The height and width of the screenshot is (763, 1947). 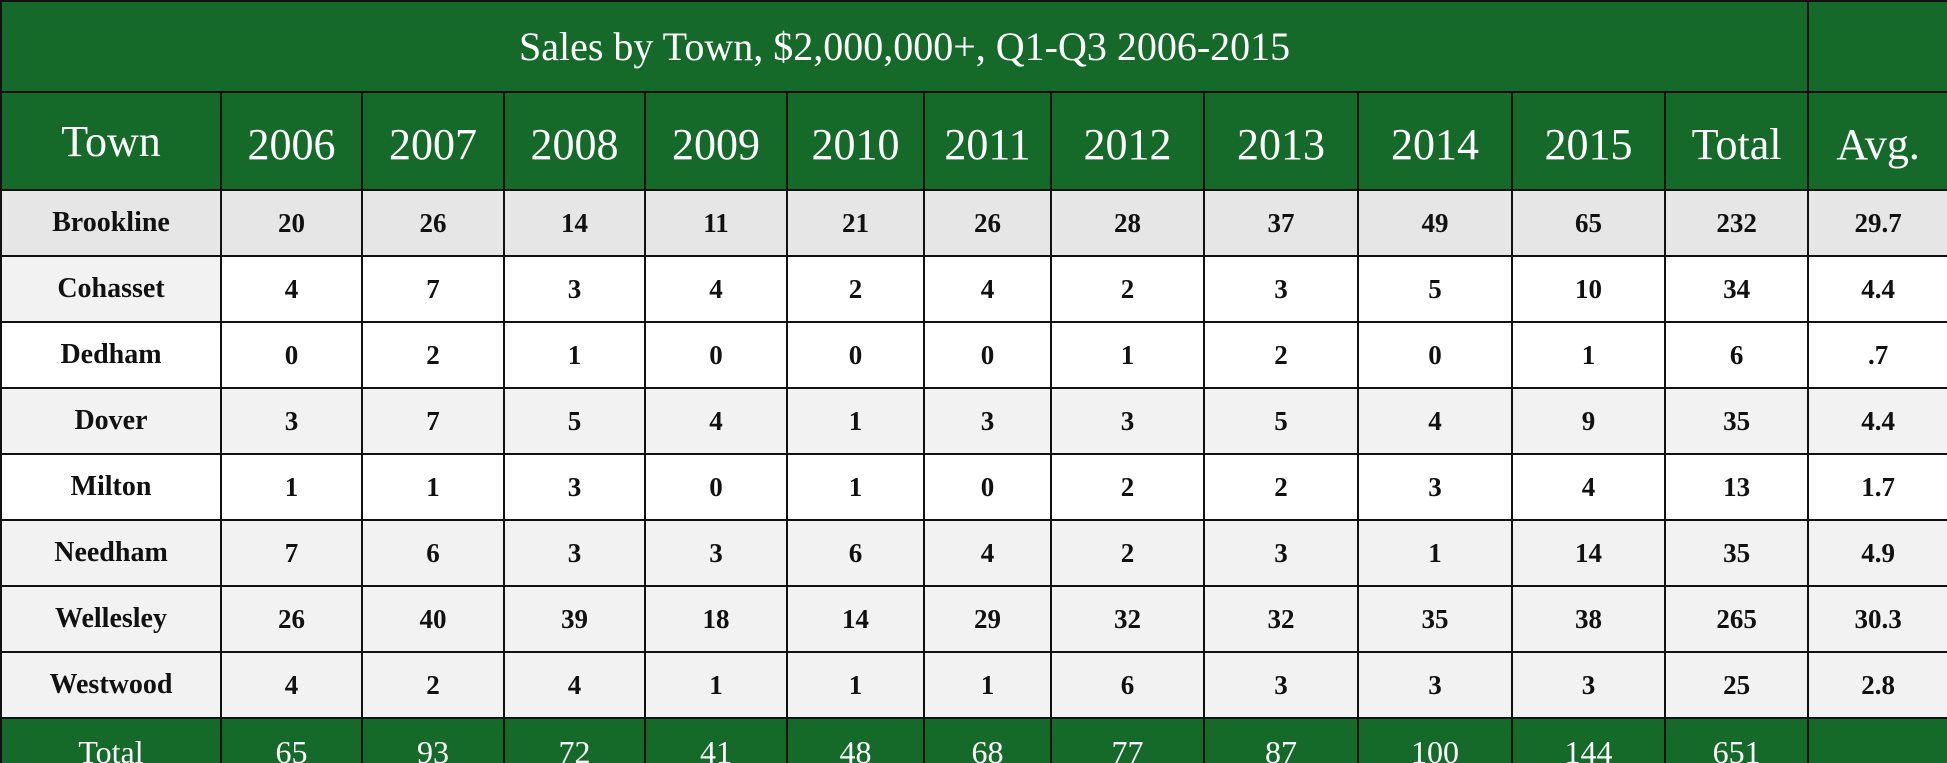 What do you see at coordinates (973, 685) in the screenshot?
I see `data-row: Westwood 4 2 4 1 1 1 6 3 3 3 25 2.8` at bounding box center [973, 685].